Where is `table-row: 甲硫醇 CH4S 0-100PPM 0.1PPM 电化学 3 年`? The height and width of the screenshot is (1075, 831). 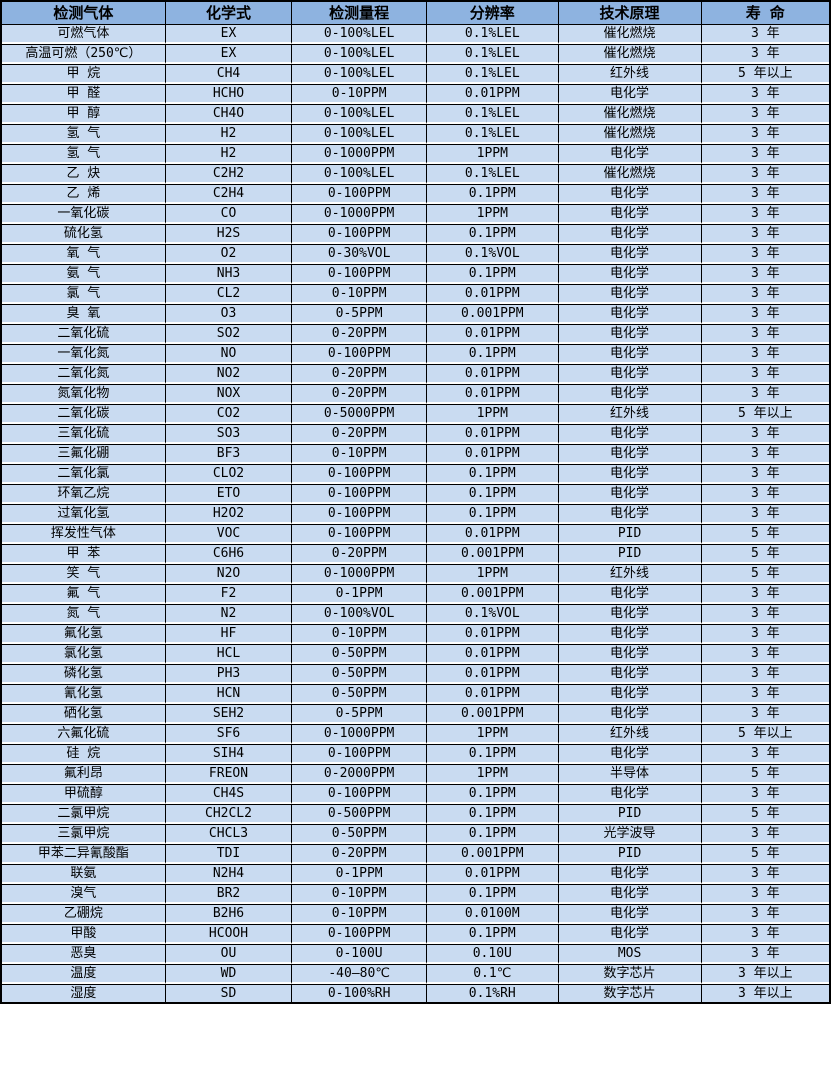 table-row: 甲硫醇 CH4S 0-100PPM 0.1PPM 电化学 3 年 is located at coordinates (415, 794).